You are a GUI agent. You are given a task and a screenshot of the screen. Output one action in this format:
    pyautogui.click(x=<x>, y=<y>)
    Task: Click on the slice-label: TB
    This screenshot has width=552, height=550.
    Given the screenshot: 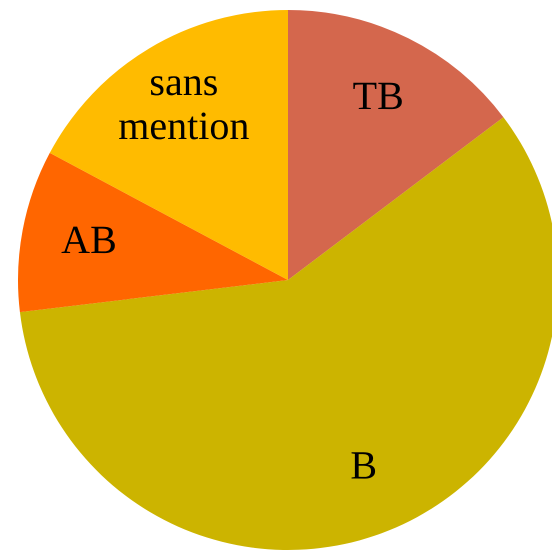 What is the action you would take?
    pyautogui.click(x=378, y=95)
    